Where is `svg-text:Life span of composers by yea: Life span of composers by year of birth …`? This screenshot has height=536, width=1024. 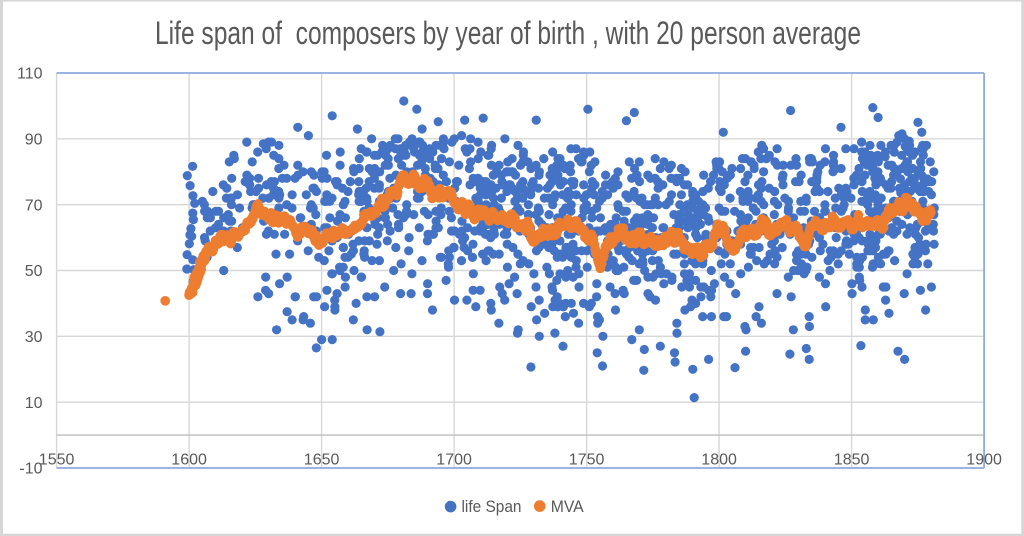
svg-text:Life span of composers by yea: Life span of composers by year of birth … is located at coordinates (508, 33).